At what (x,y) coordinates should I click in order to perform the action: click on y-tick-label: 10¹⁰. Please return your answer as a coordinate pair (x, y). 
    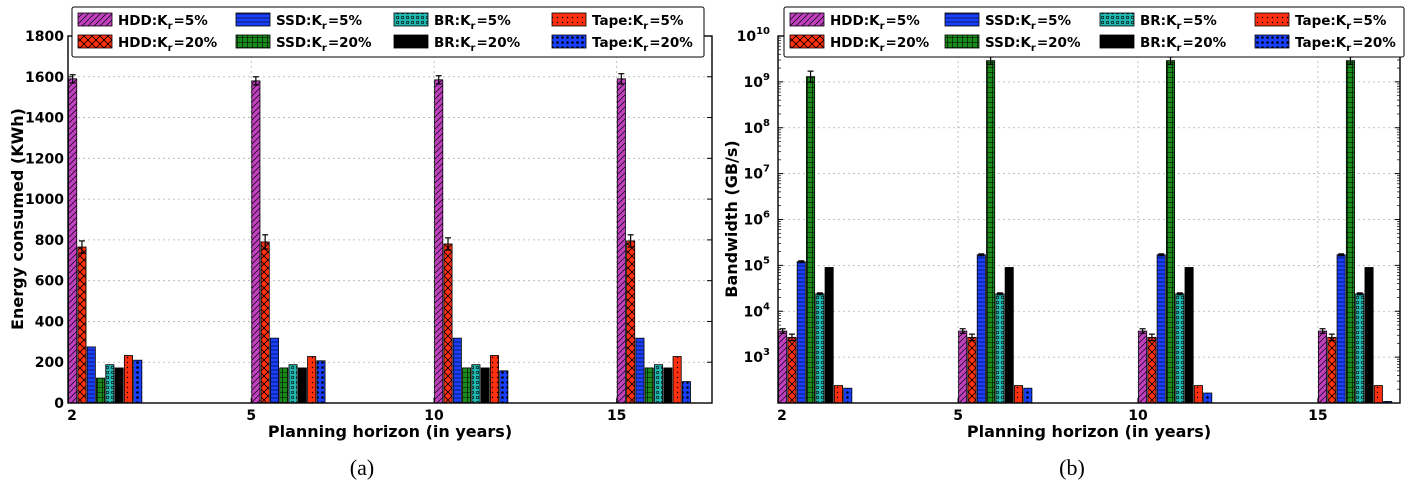
    Looking at the image, I should click on (753, 35).